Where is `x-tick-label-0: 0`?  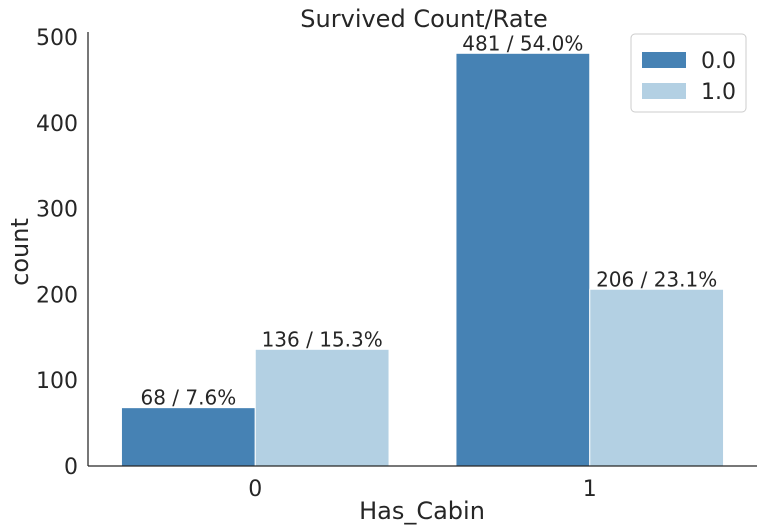
x-tick-label-0: 0 is located at coordinates (255, 489).